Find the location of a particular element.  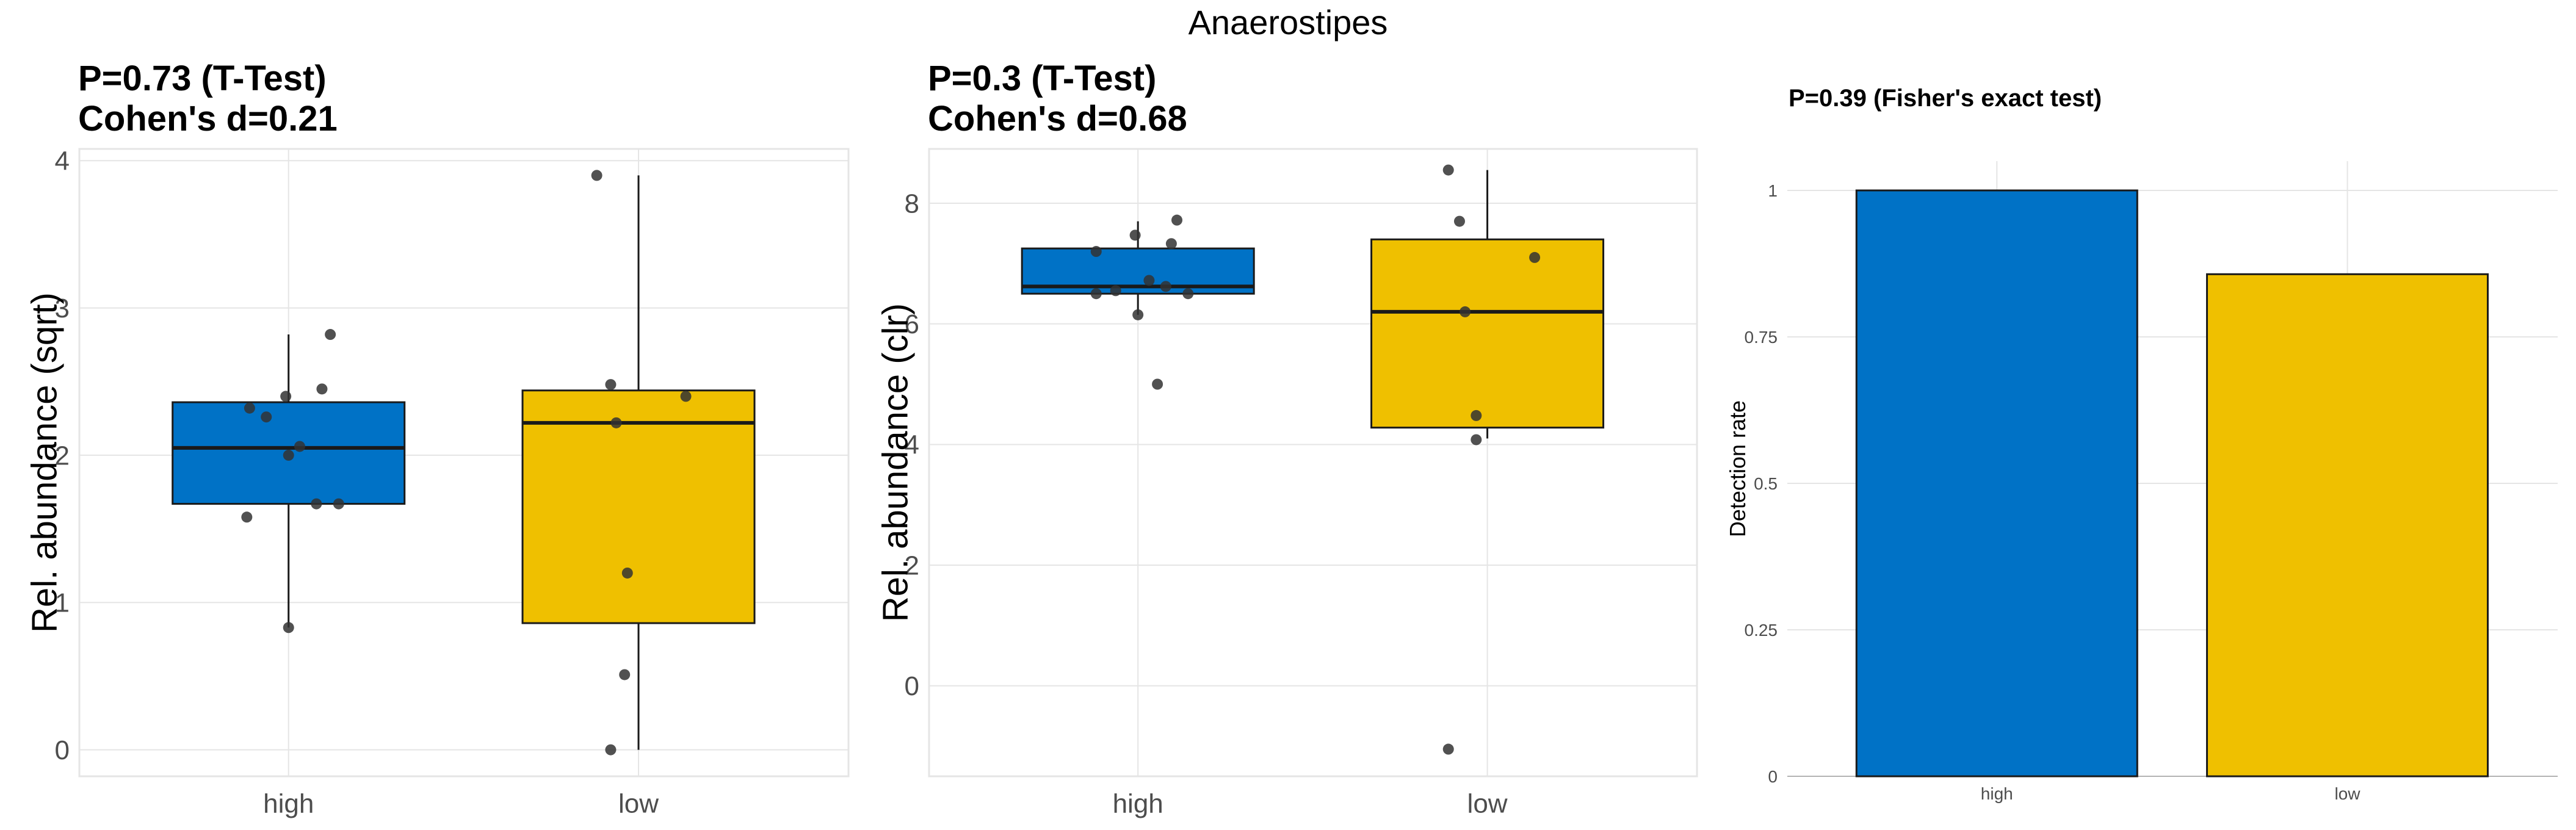

y-tick-label: 0.5 is located at coordinates (1766, 484).